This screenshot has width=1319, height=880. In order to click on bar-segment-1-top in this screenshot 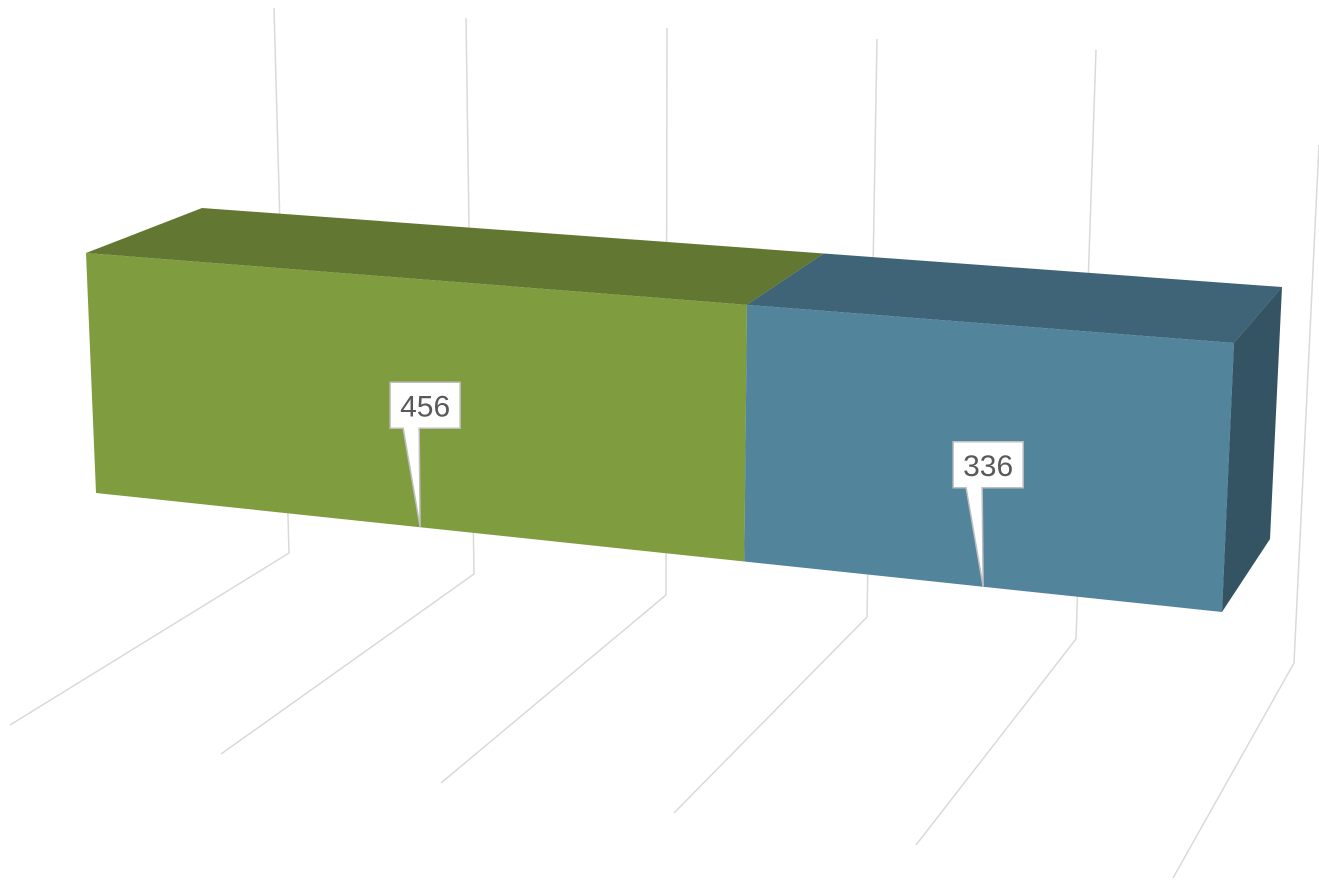, I will do `click(455, 256)`.